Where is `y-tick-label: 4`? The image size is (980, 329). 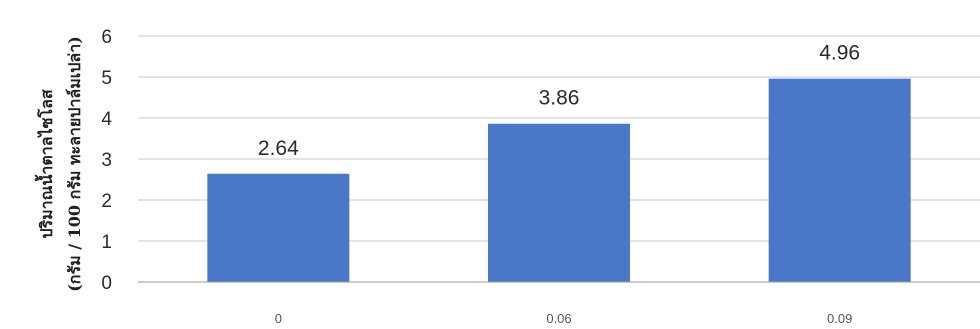
y-tick-label: 4 is located at coordinates (106, 119).